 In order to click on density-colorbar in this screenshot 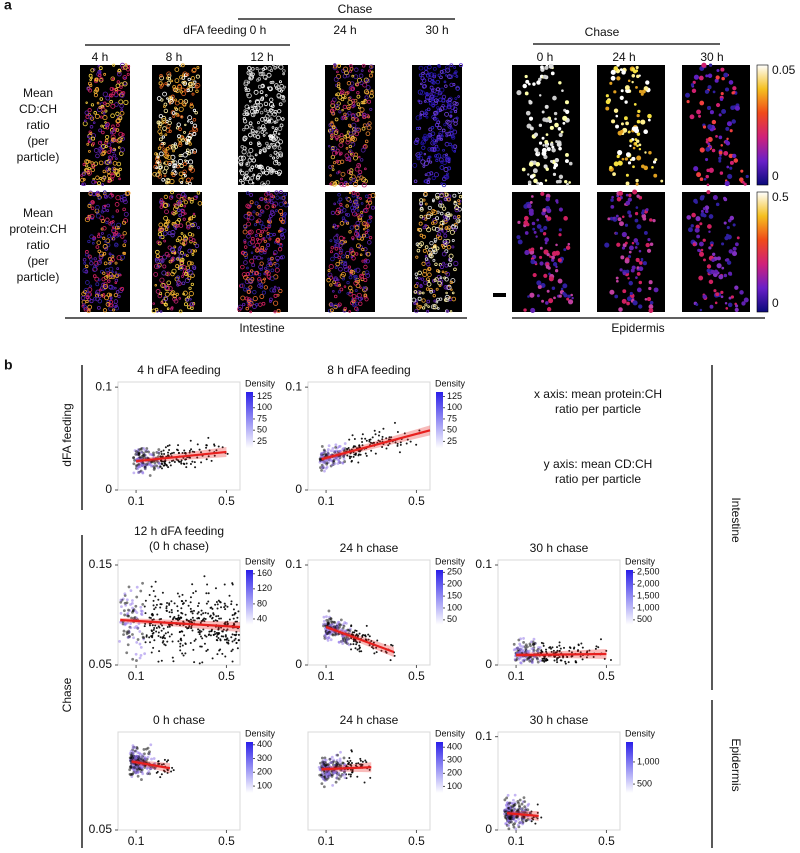, I will do `click(439, 420)`.